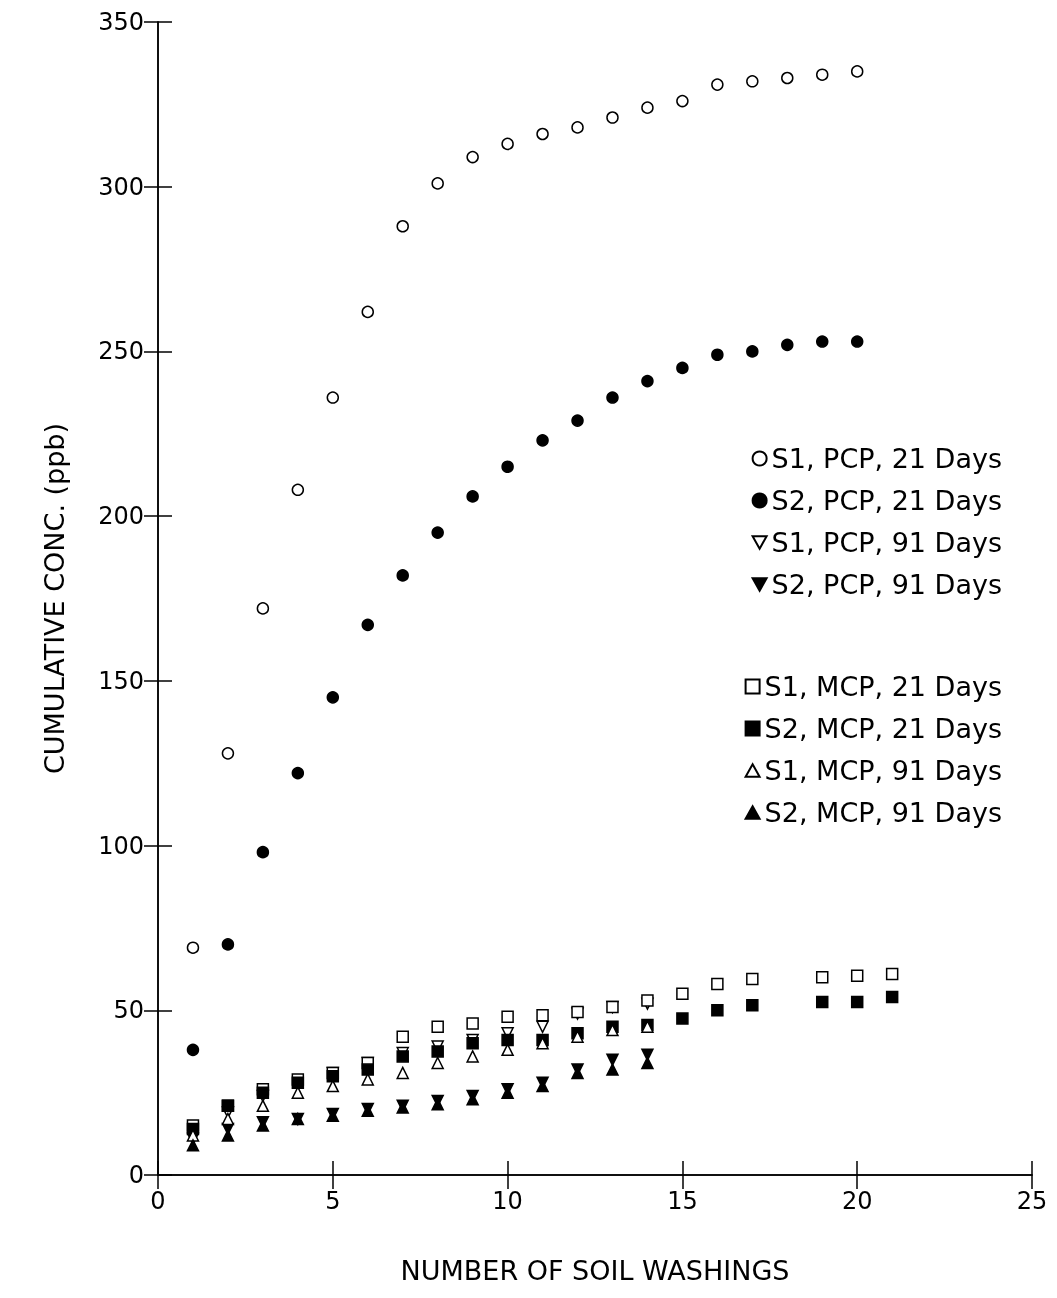 This screenshot has height=1298, width=1057. I want to click on legend-label: S1, MCP, 21 Days, so click(883, 686).